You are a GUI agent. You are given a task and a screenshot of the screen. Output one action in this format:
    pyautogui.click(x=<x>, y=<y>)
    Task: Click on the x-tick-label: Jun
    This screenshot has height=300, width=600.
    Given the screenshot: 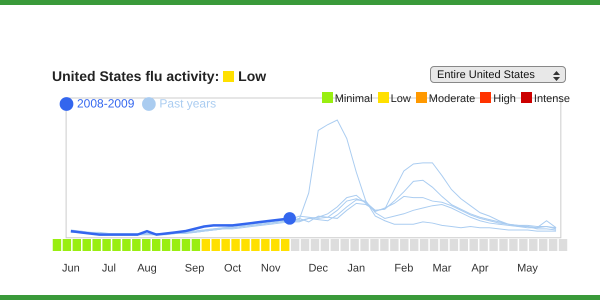 What is the action you would take?
    pyautogui.click(x=71, y=268)
    